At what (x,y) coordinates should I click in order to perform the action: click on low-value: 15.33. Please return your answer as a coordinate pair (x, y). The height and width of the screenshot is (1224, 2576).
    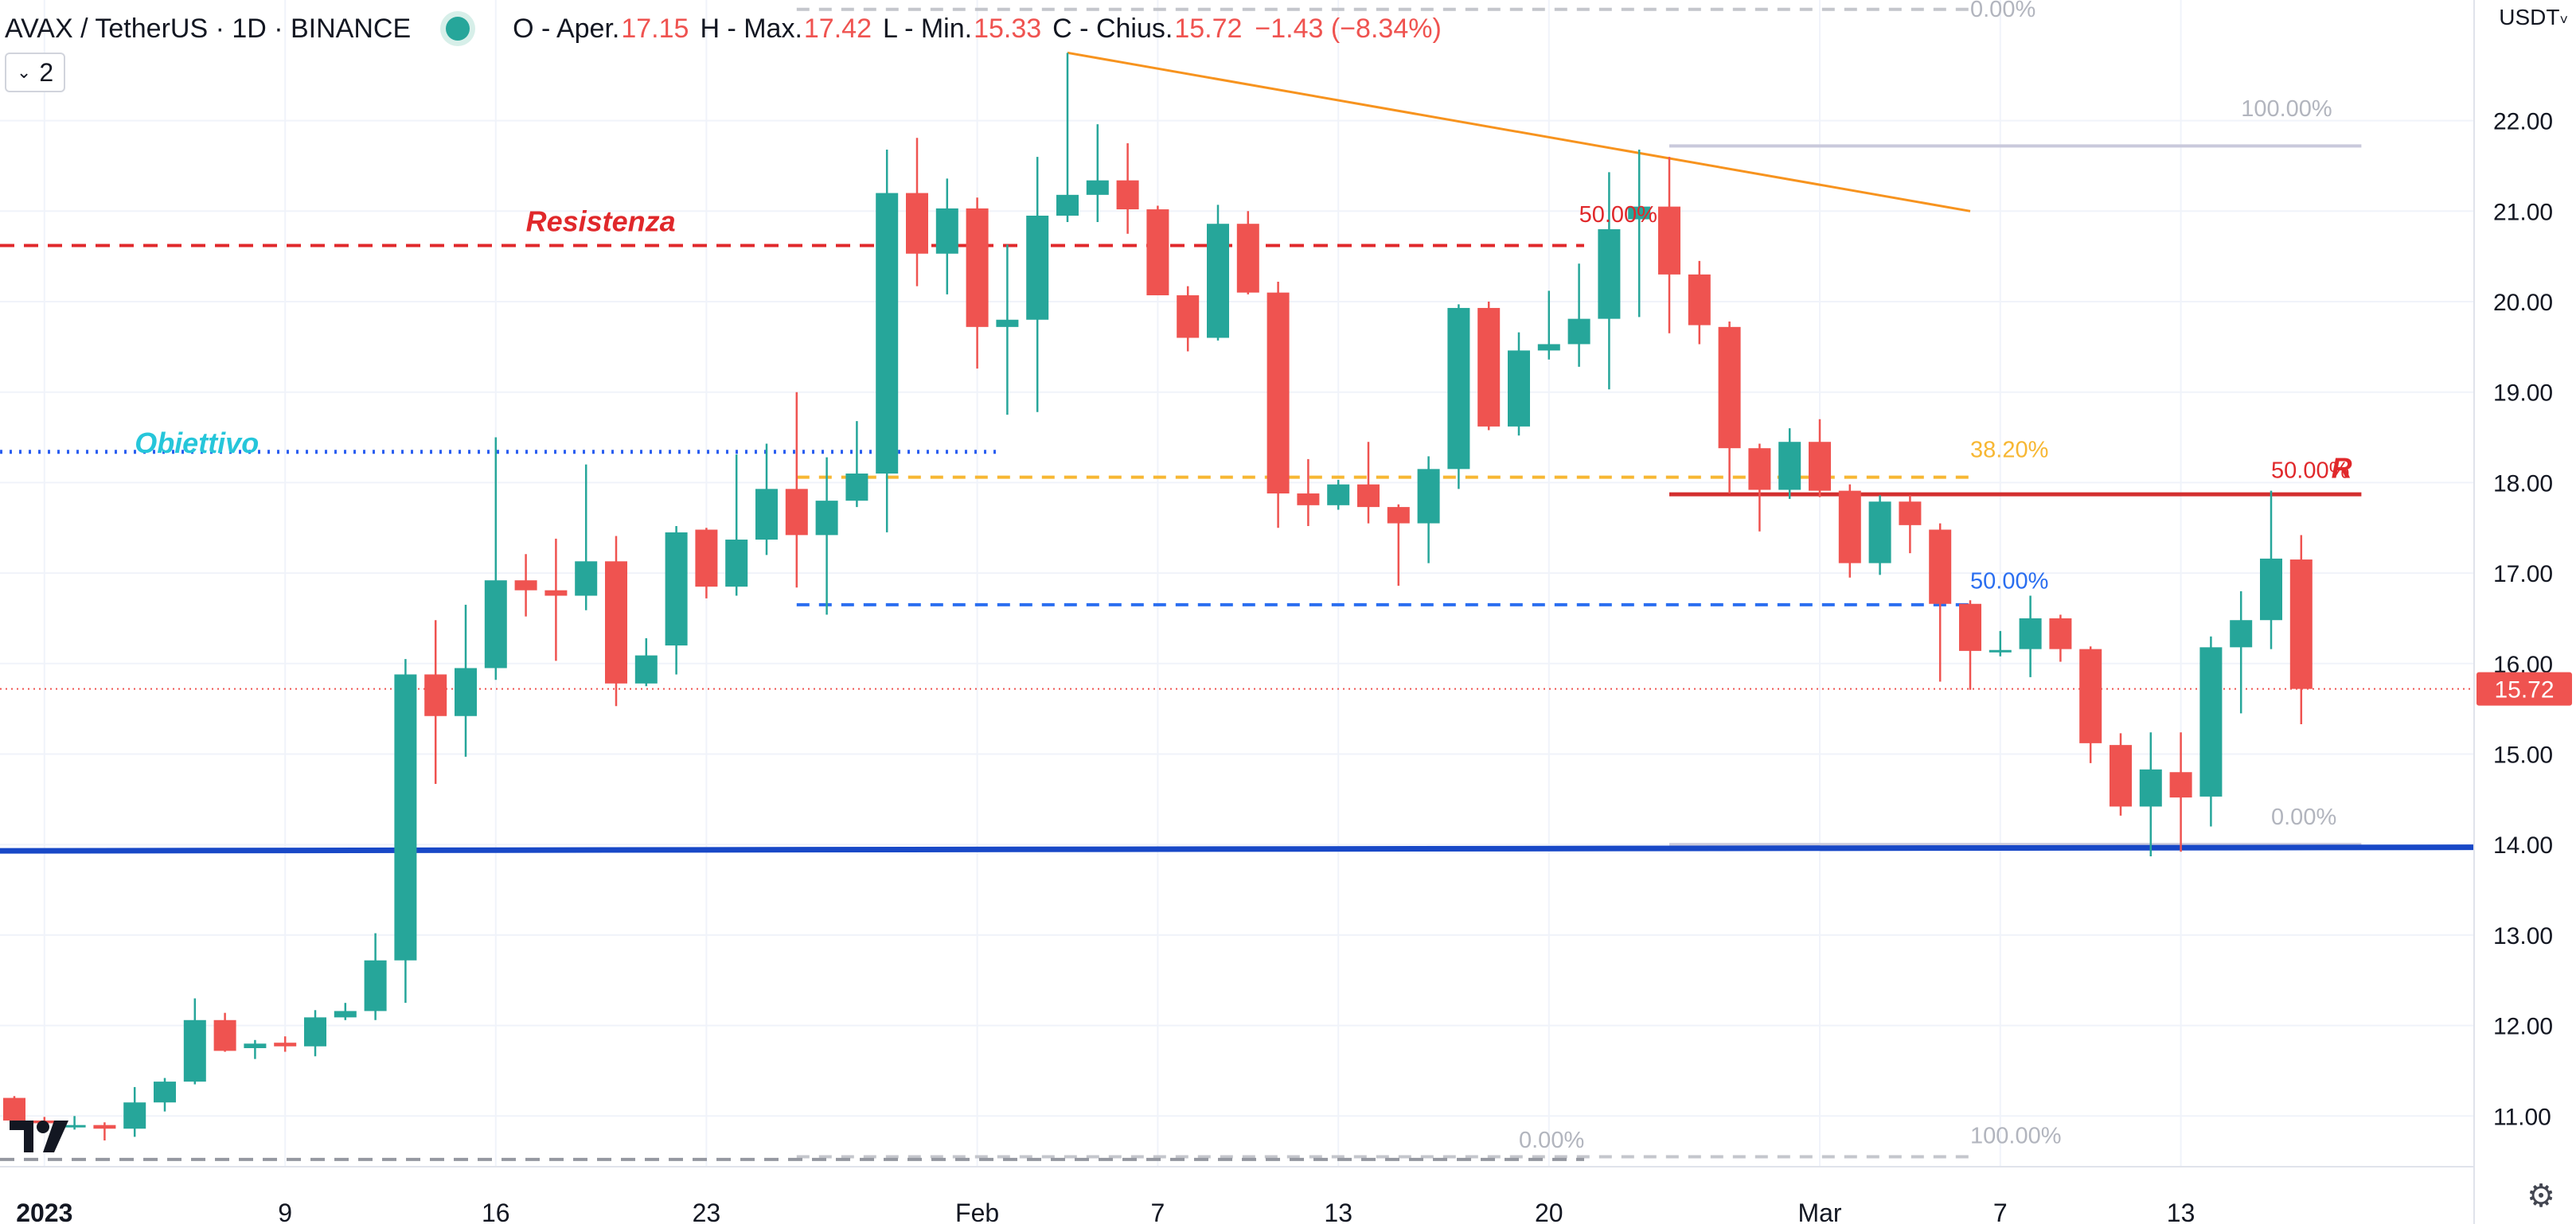
    Looking at the image, I should click on (1008, 29).